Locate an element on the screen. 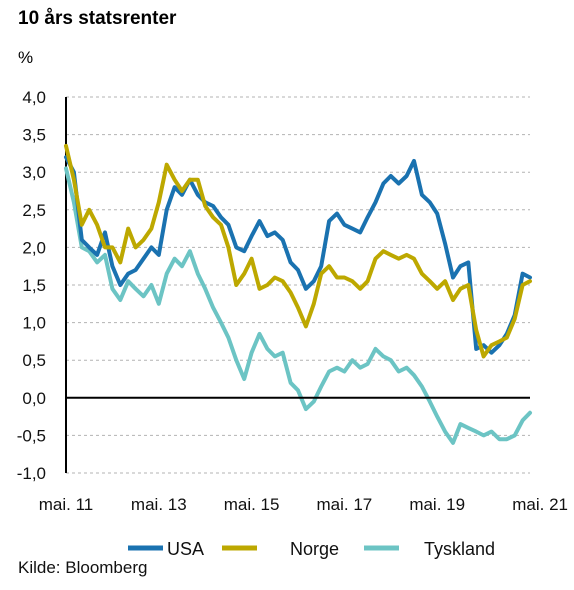  x-tick-label: mai. 19 is located at coordinates (437, 504).